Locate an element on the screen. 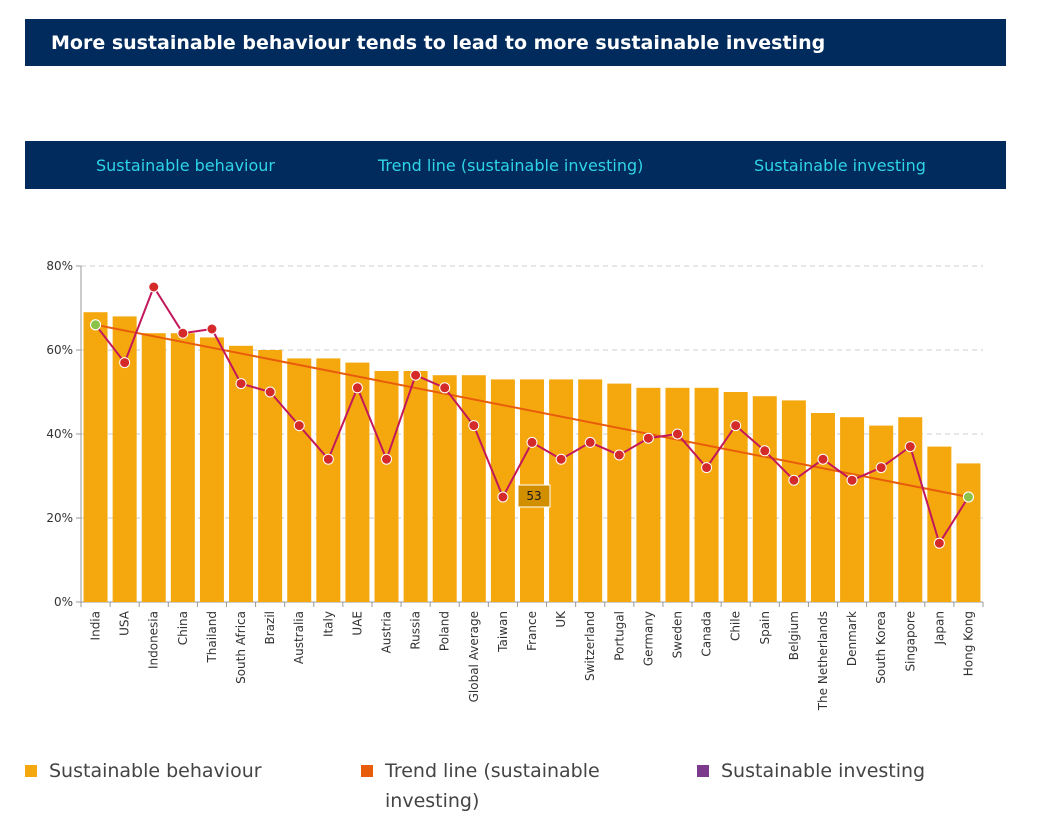 The image size is (1040, 818). y-tick-label: 80% is located at coordinates (59, 266).